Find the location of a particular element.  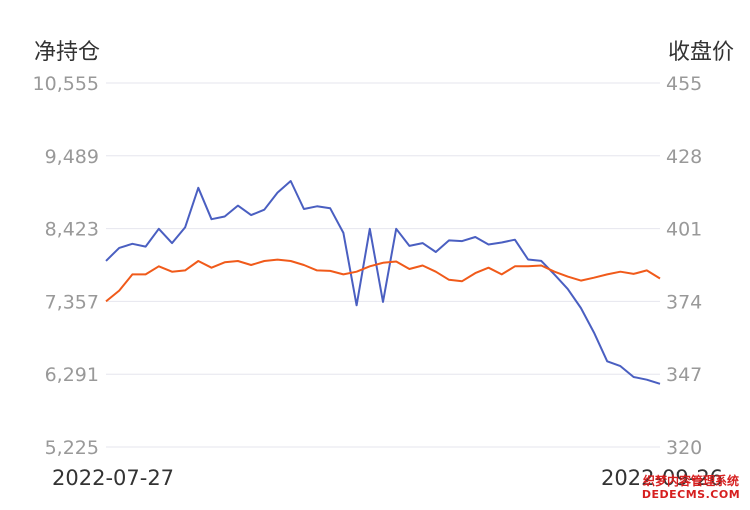

left-tick-label: 6,291 is located at coordinates (72, 375).